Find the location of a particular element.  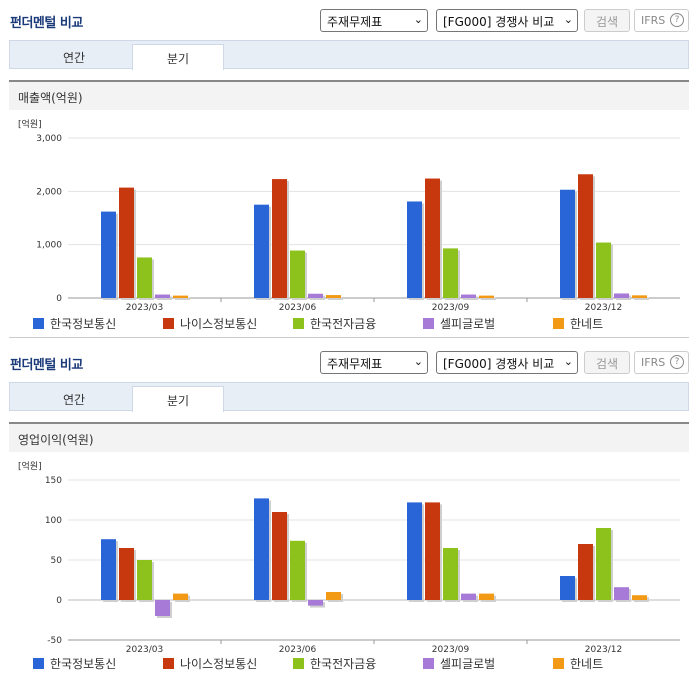

y-tick-label: 1,000 is located at coordinates (49, 246).